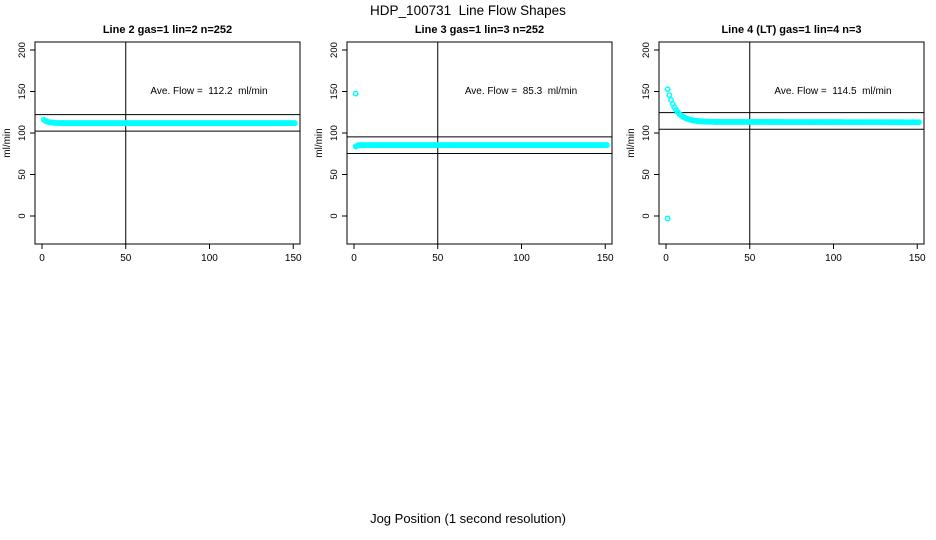  I want to click on ave-flow-annotation-2: Ave. Flow = 85.3 ml/min, so click(521, 91).